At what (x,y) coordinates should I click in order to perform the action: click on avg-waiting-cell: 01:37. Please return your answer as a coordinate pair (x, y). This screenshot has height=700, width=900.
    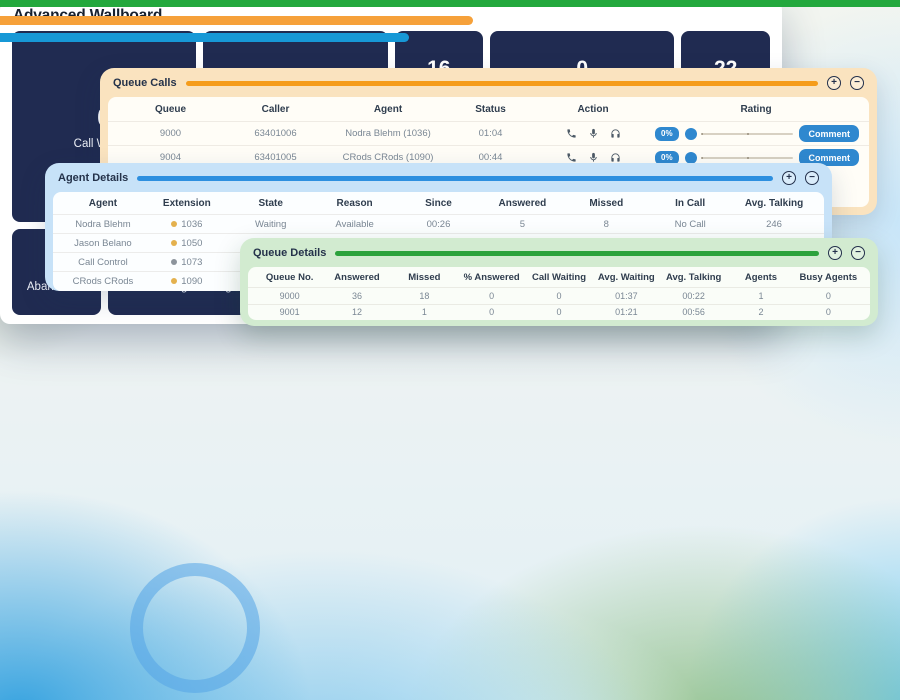
    Looking at the image, I should click on (626, 295).